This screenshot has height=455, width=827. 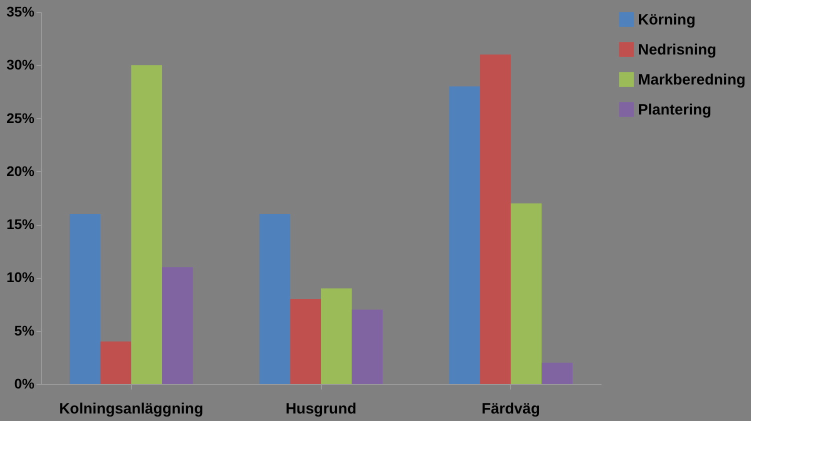 I want to click on x-tick-label: Husgrund, so click(x=321, y=409).